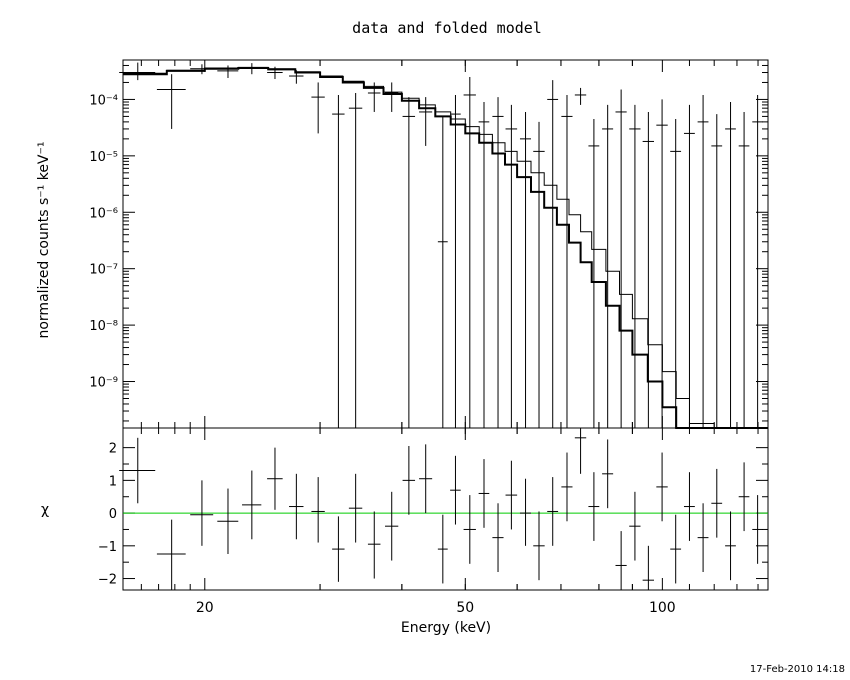 The image size is (850, 680). Describe the element at coordinates (465, 608) in the screenshot. I see `x-tick-label: 50` at that location.